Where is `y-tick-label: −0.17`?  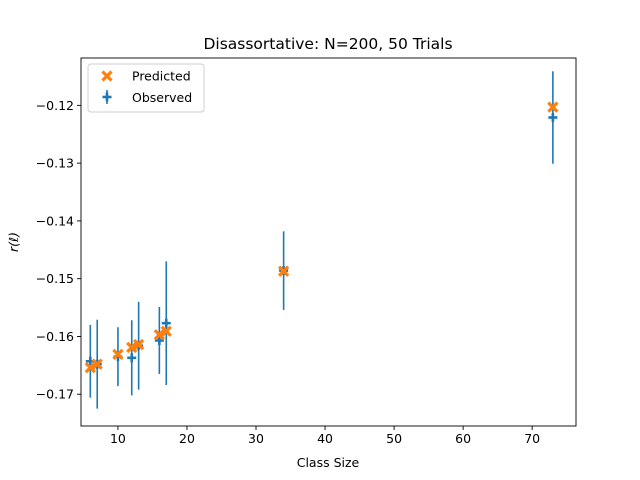
y-tick-label: −0.17 is located at coordinates (55, 394).